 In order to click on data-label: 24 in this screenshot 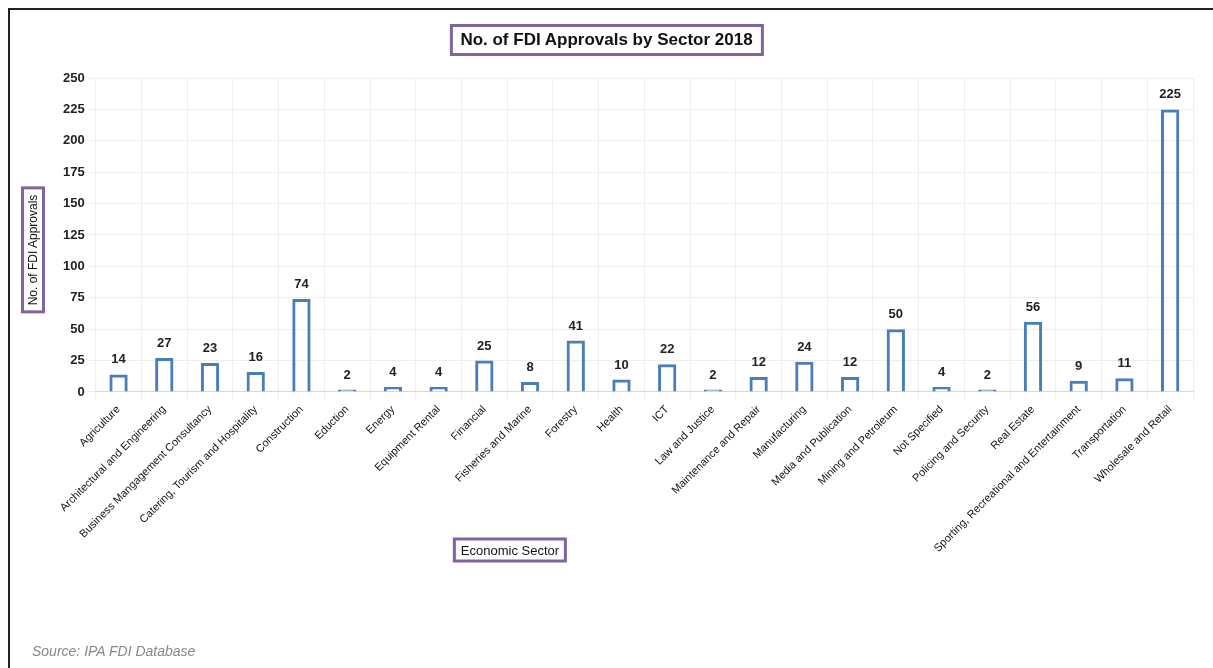, I will do `click(805, 346)`.